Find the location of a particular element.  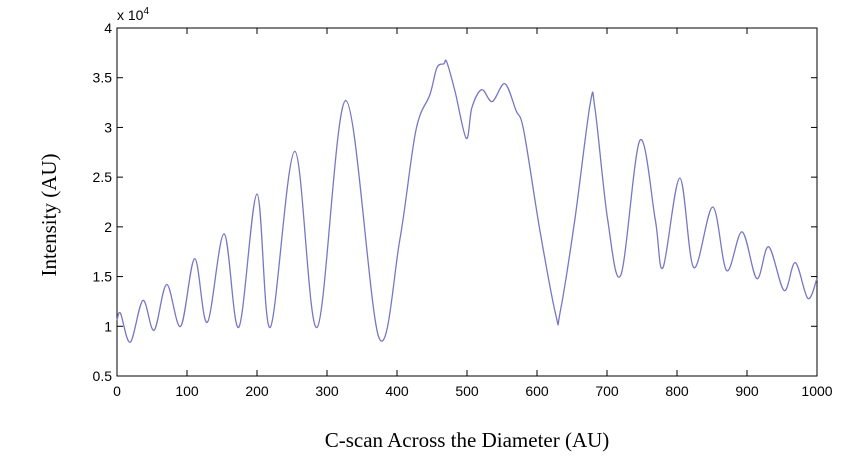

x-tick-label: 1000 is located at coordinates (816, 391).